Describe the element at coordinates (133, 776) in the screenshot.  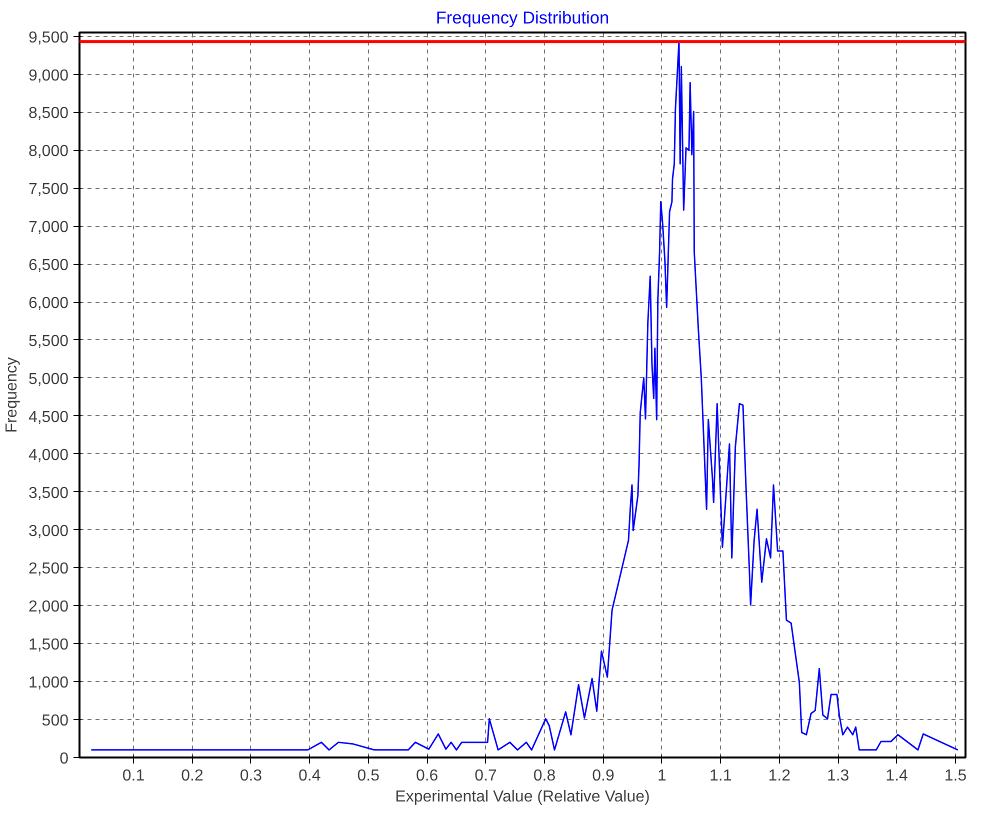
I see `x-tick-label: 0.1` at that location.